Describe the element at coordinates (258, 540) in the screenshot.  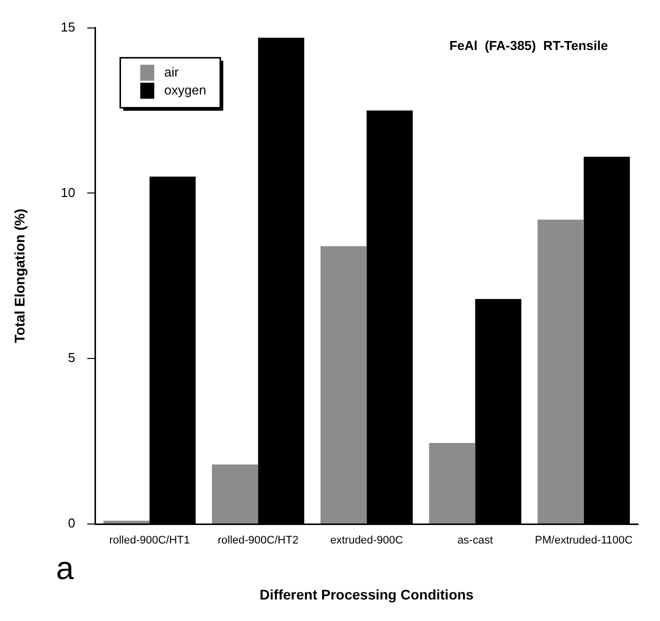
I see `x-tick-label: rolled-900C/HT2` at that location.